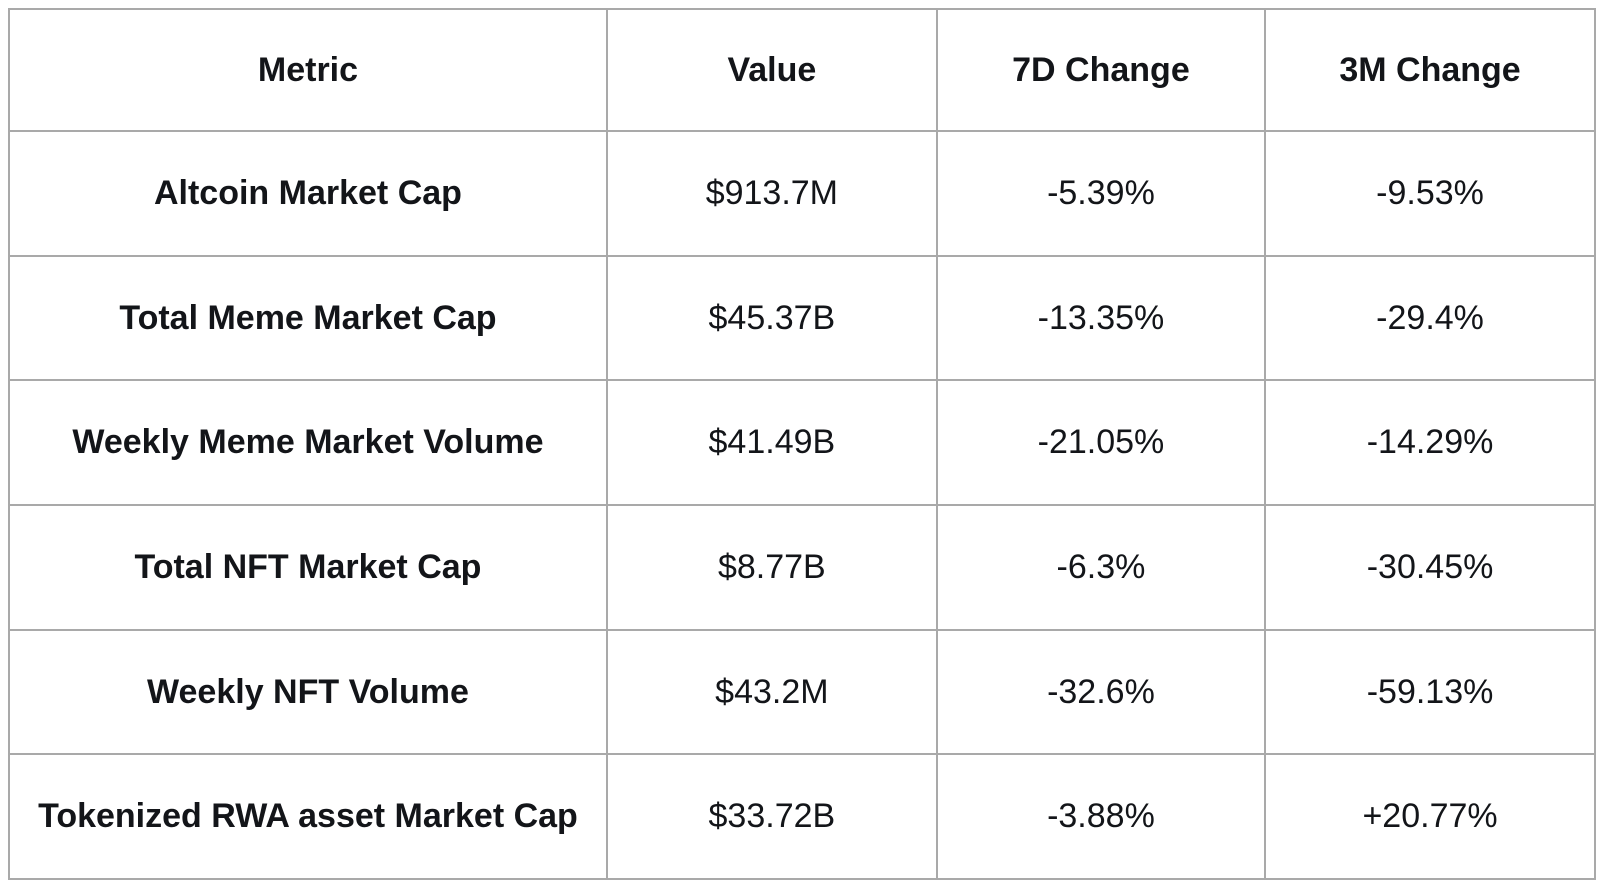 The image size is (1604, 888). Describe the element at coordinates (1101, 816) in the screenshot. I see `change-7d-cell: -3.88%` at that location.